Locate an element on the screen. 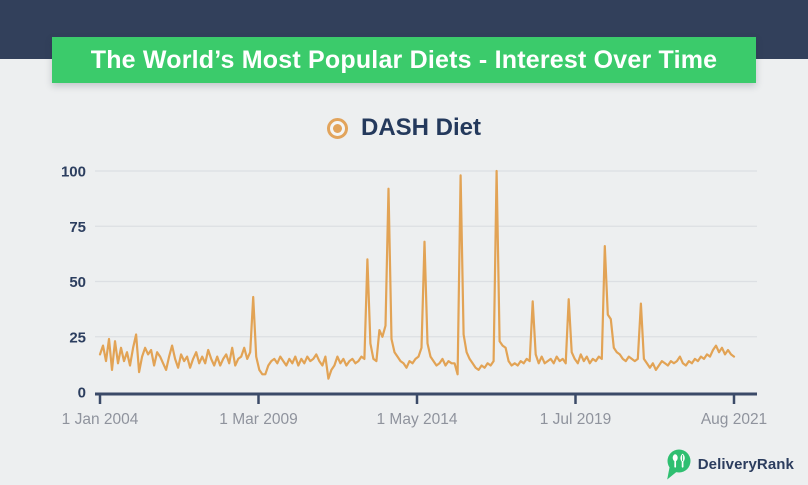 This screenshot has width=808, height=485. x-axis-tick-label: 1 Jul 2019 is located at coordinates (576, 419).